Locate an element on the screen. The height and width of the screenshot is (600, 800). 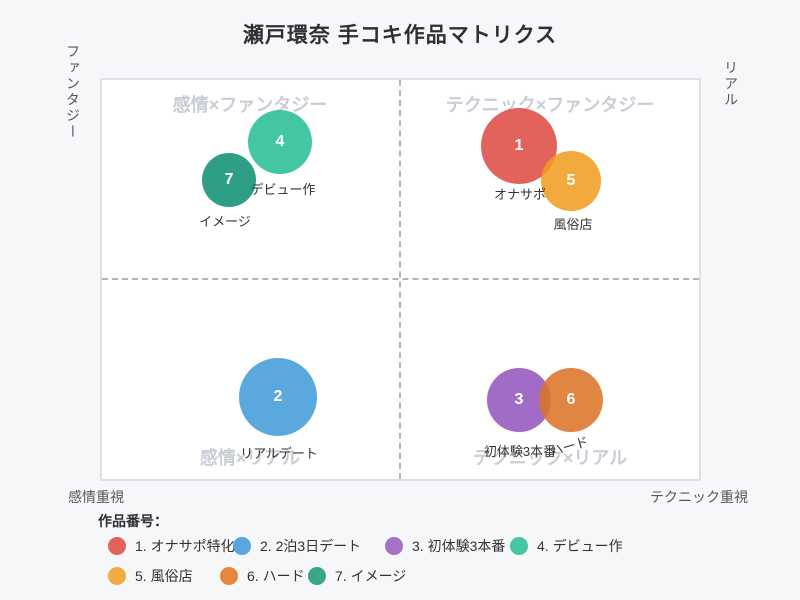
bubble-1-number: 1 is located at coordinates (519, 145).